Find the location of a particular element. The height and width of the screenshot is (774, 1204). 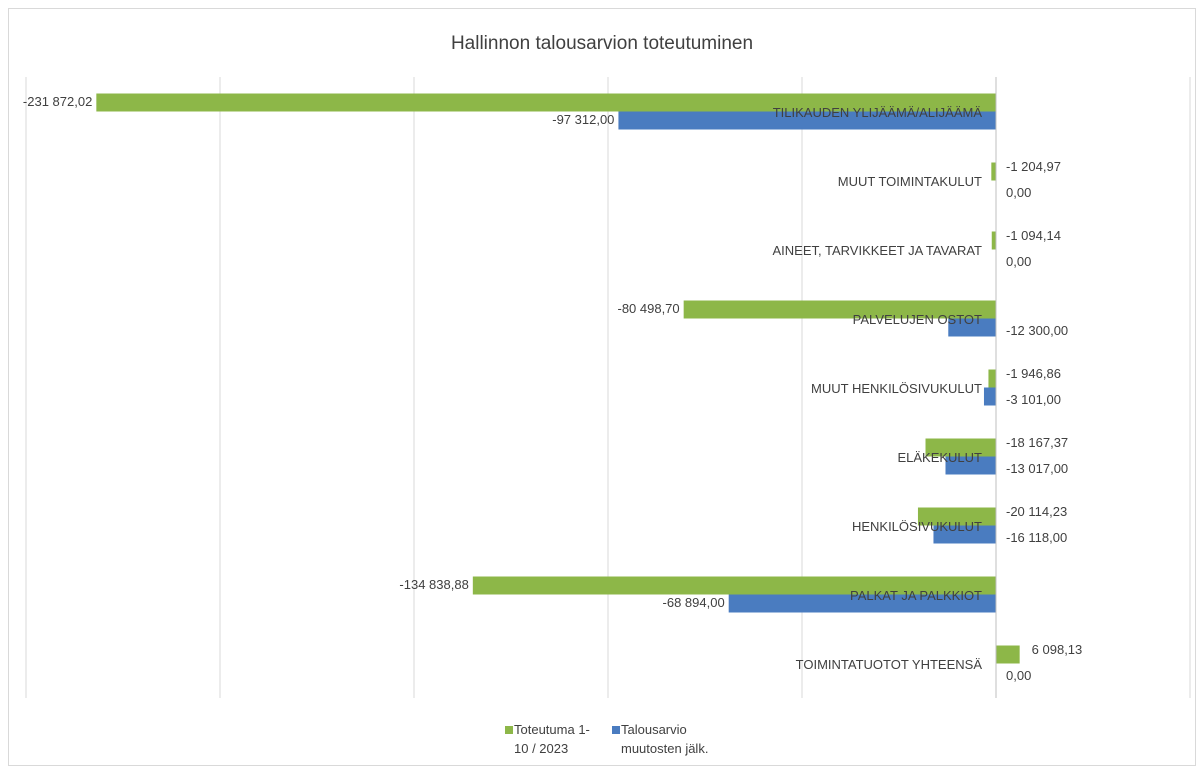

legend-label: Talousarvio muutosten jälk. is located at coordinates (665, 739).